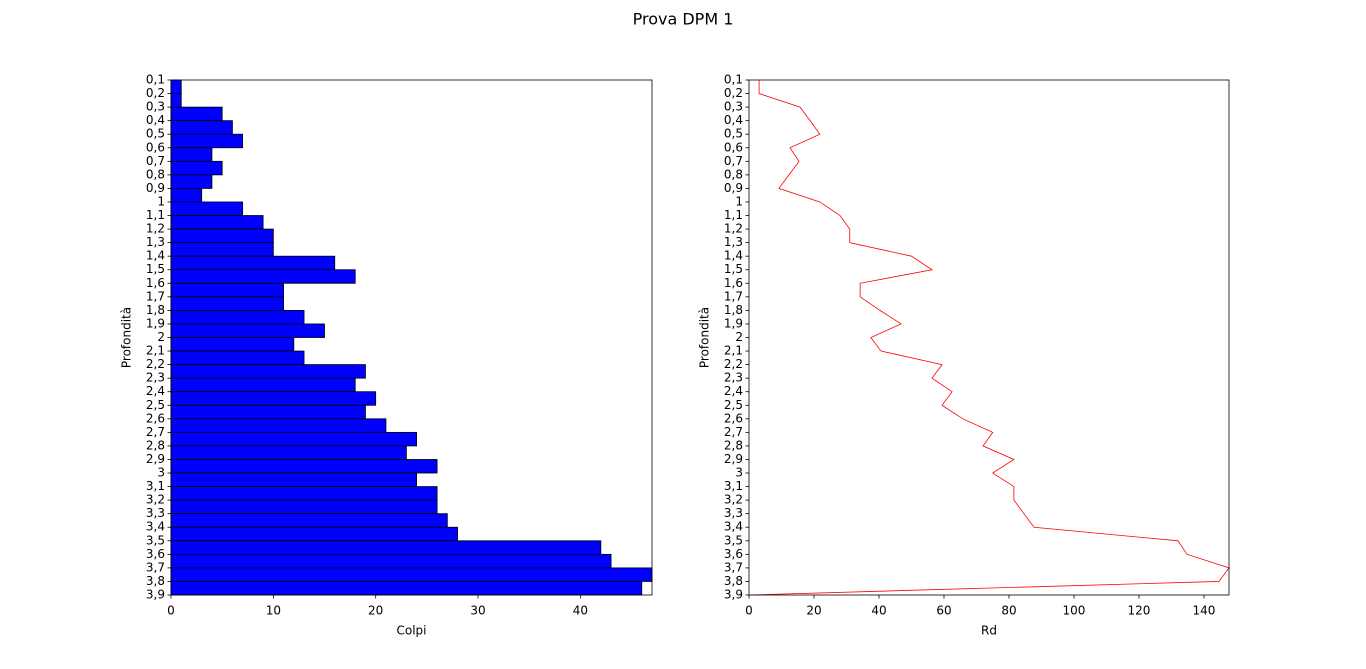  Describe the element at coordinates (127, 337) in the screenshot. I see `y-axis-label: Profondità` at that location.